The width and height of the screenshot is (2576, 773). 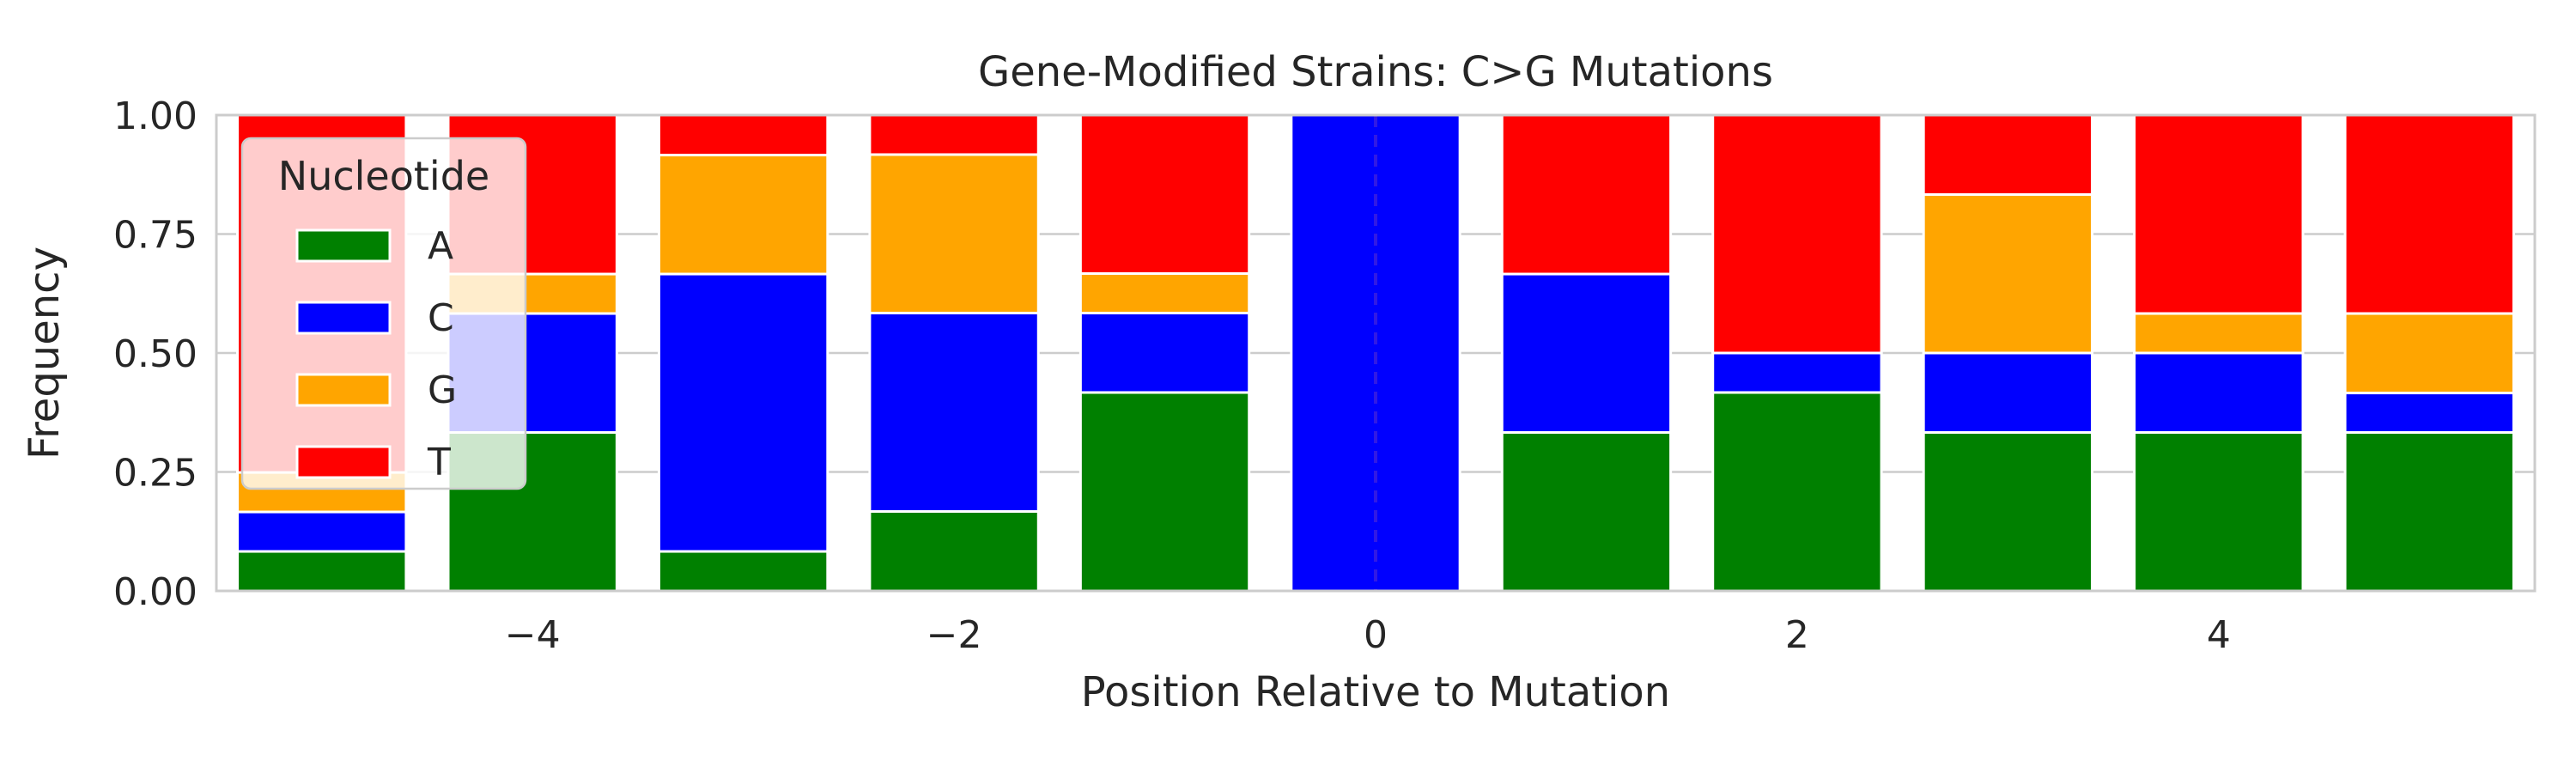 What do you see at coordinates (441, 318) in the screenshot?
I see `legend-label-C: C` at bounding box center [441, 318].